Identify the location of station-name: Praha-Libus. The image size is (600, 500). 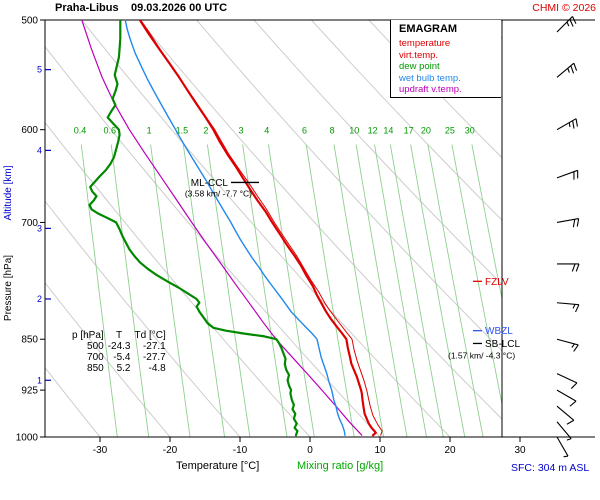
(87, 8).